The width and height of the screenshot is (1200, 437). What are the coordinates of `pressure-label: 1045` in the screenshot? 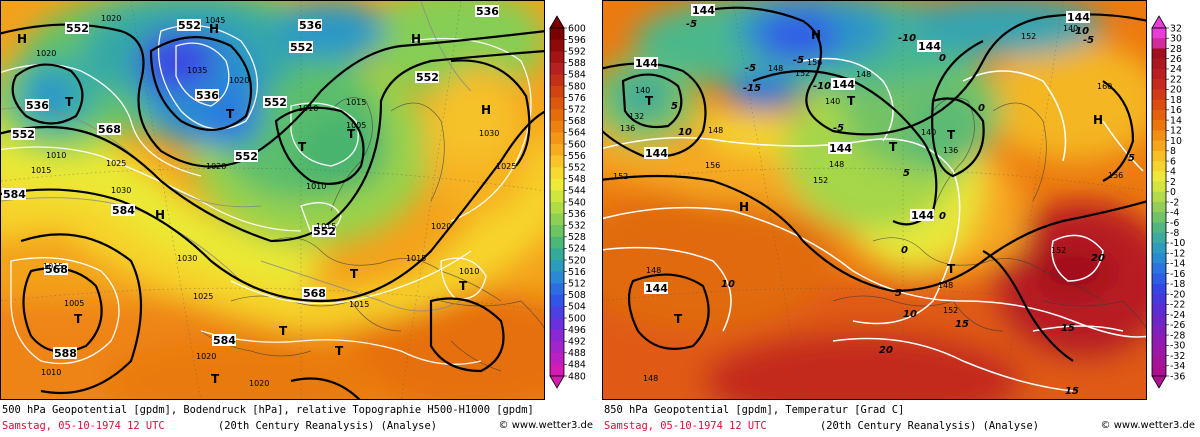 It's located at (215, 20).